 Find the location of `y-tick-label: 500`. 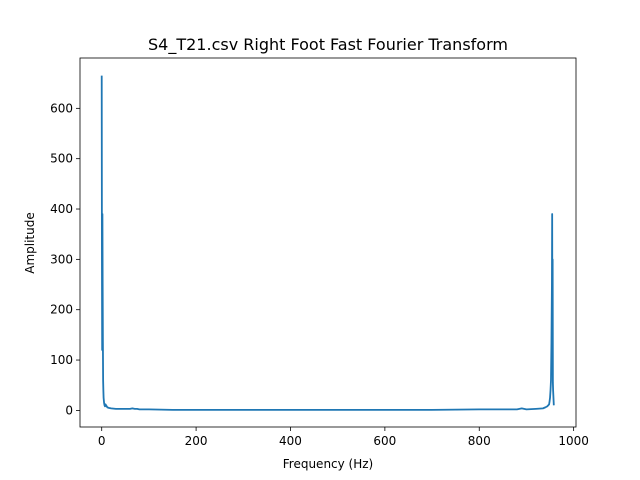

y-tick-label: 500 is located at coordinates (61, 159).